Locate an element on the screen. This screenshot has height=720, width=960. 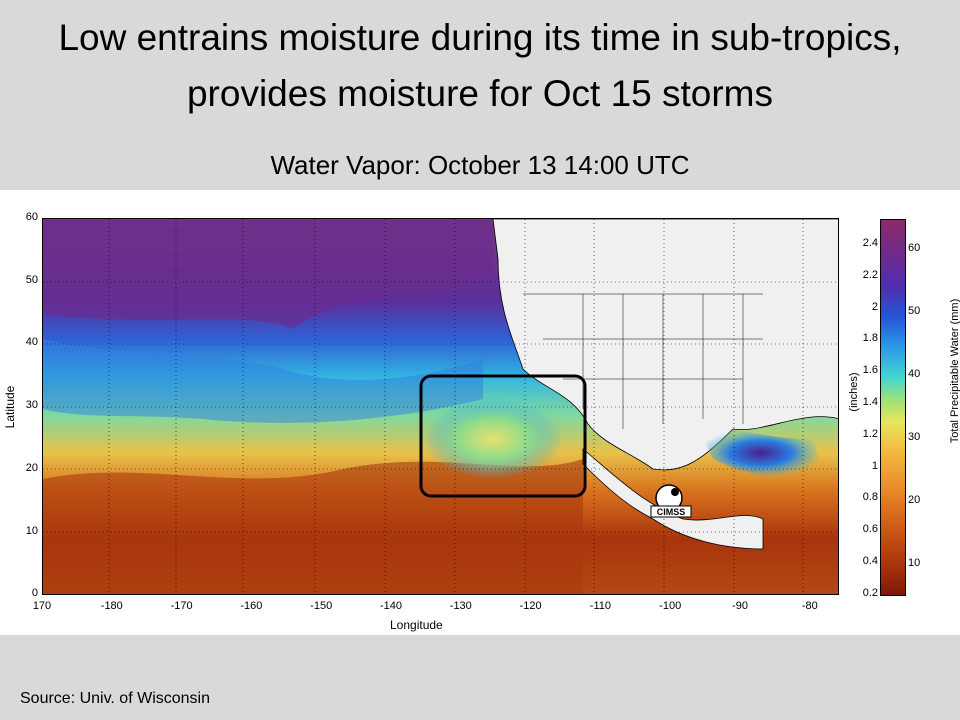
colorbar-inches-label: (inches) is located at coordinates (854, 392).